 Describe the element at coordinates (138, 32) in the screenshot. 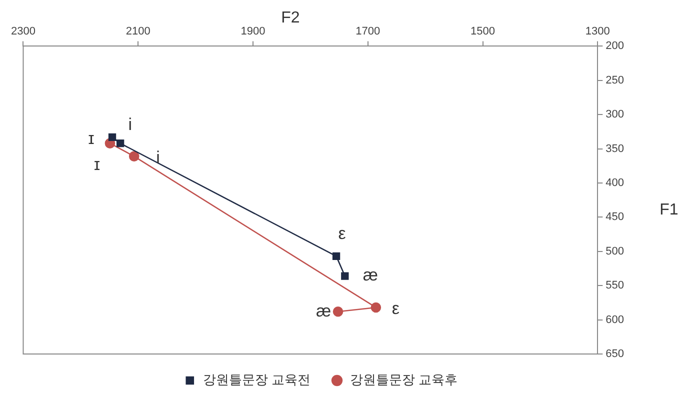

I see `x-tick-label: 2100` at that location.